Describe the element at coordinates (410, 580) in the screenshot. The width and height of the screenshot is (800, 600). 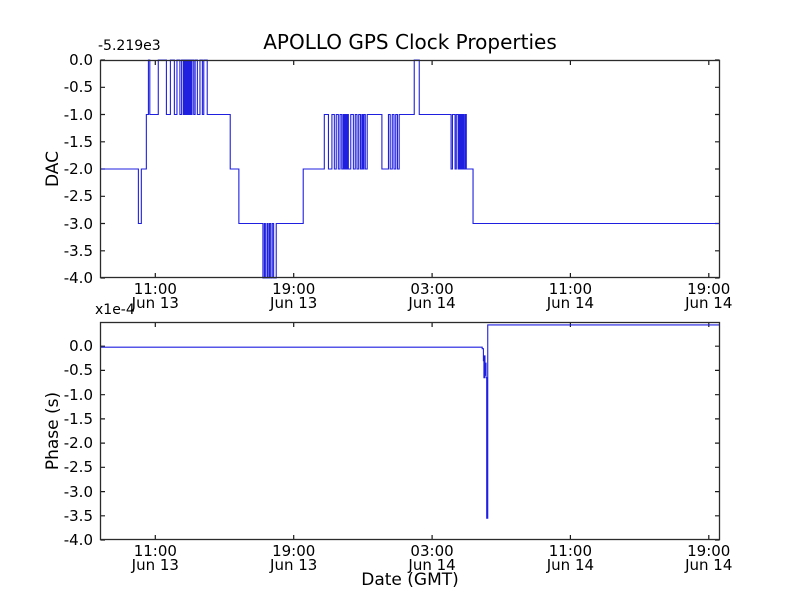
I see `x-axis-label: Date (GMT)` at that location.